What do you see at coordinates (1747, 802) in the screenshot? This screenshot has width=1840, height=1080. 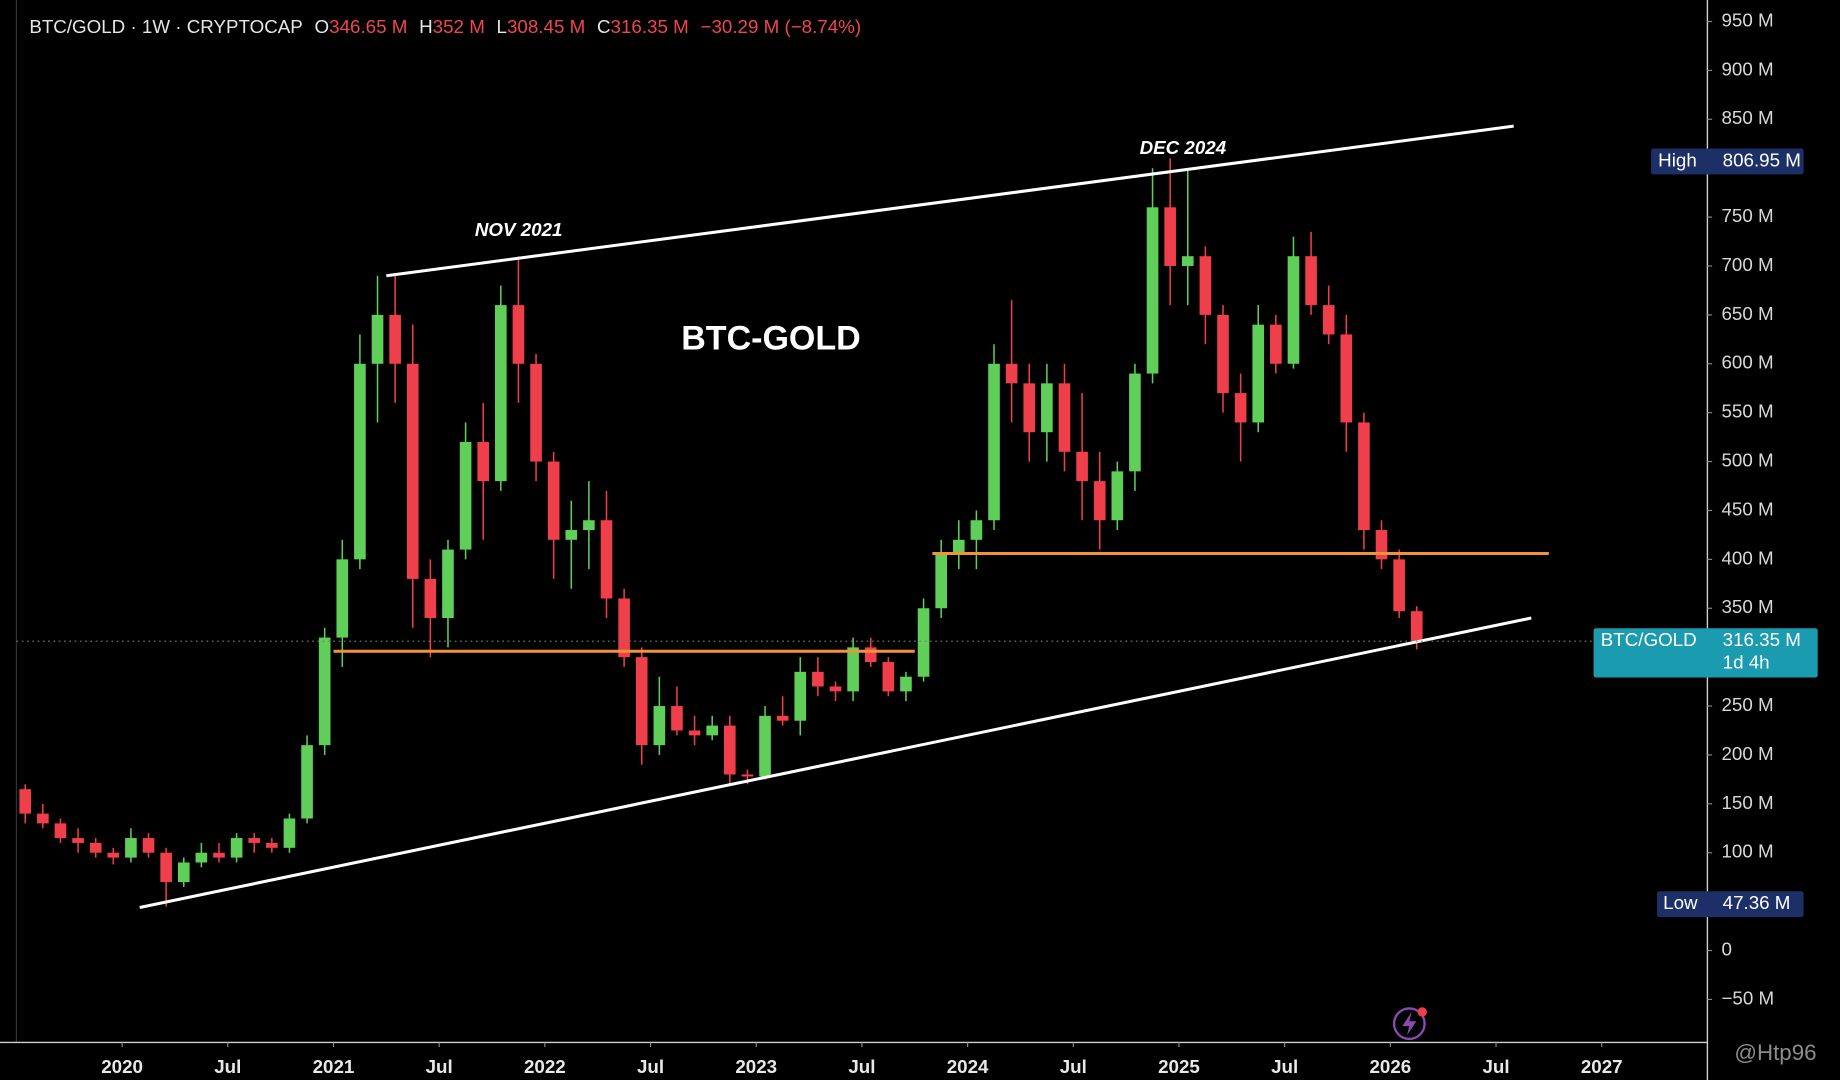 I see `y-tick-label: 150 M` at bounding box center [1747, 802].